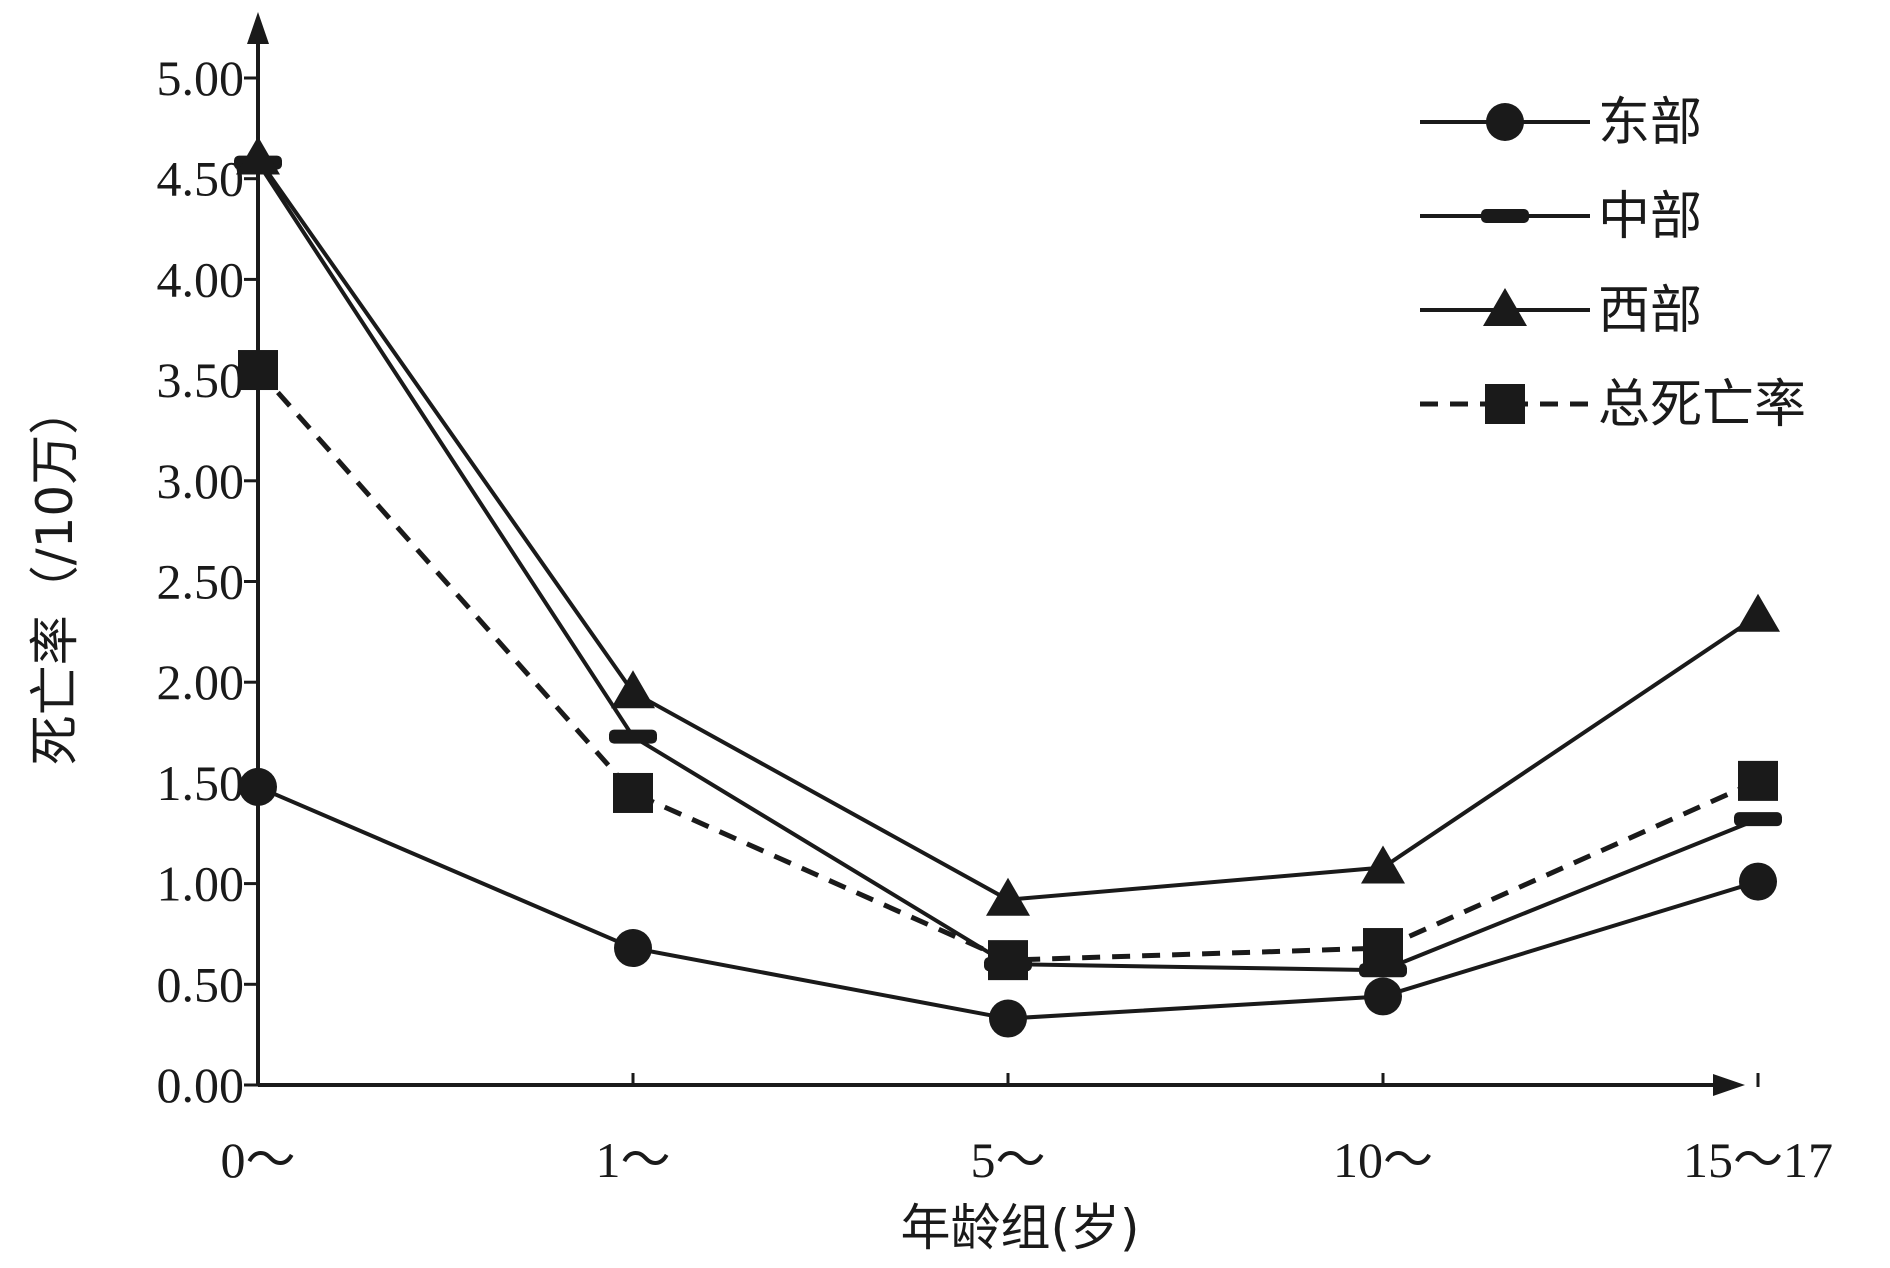  Describe the element at coordinates (1650, 217) in the screenshot. I see `legend-label: 中部` at that location.